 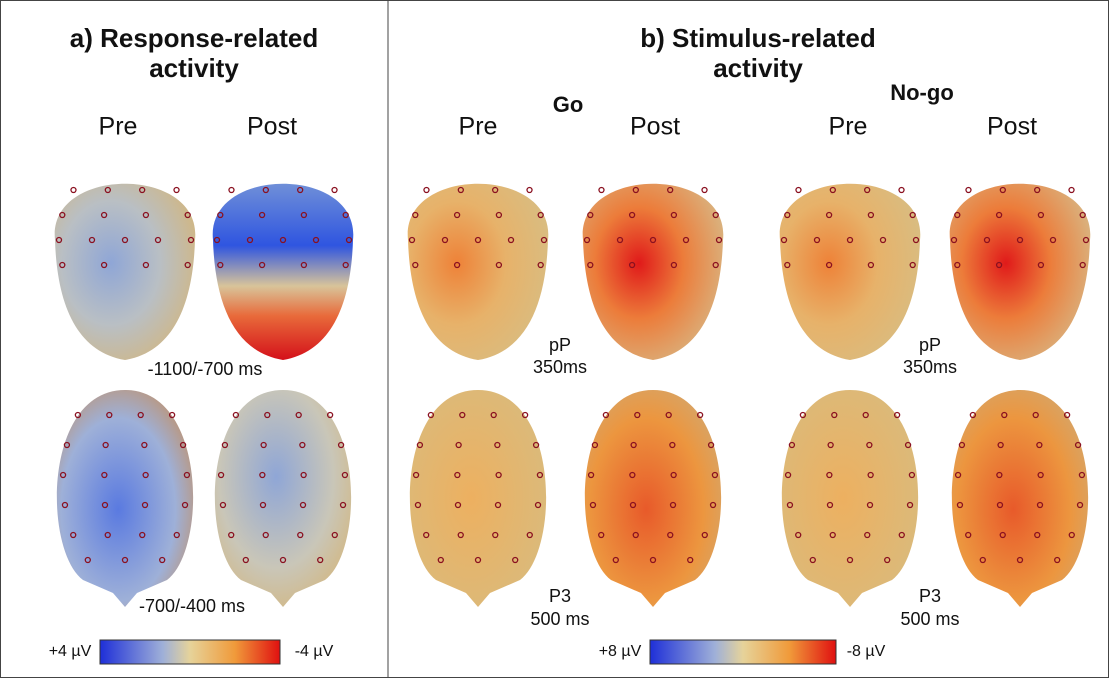 What do you see at coordinates (560, 345) in the screenshot?
I see `row-label: pP` at bounding box center [560, 345].